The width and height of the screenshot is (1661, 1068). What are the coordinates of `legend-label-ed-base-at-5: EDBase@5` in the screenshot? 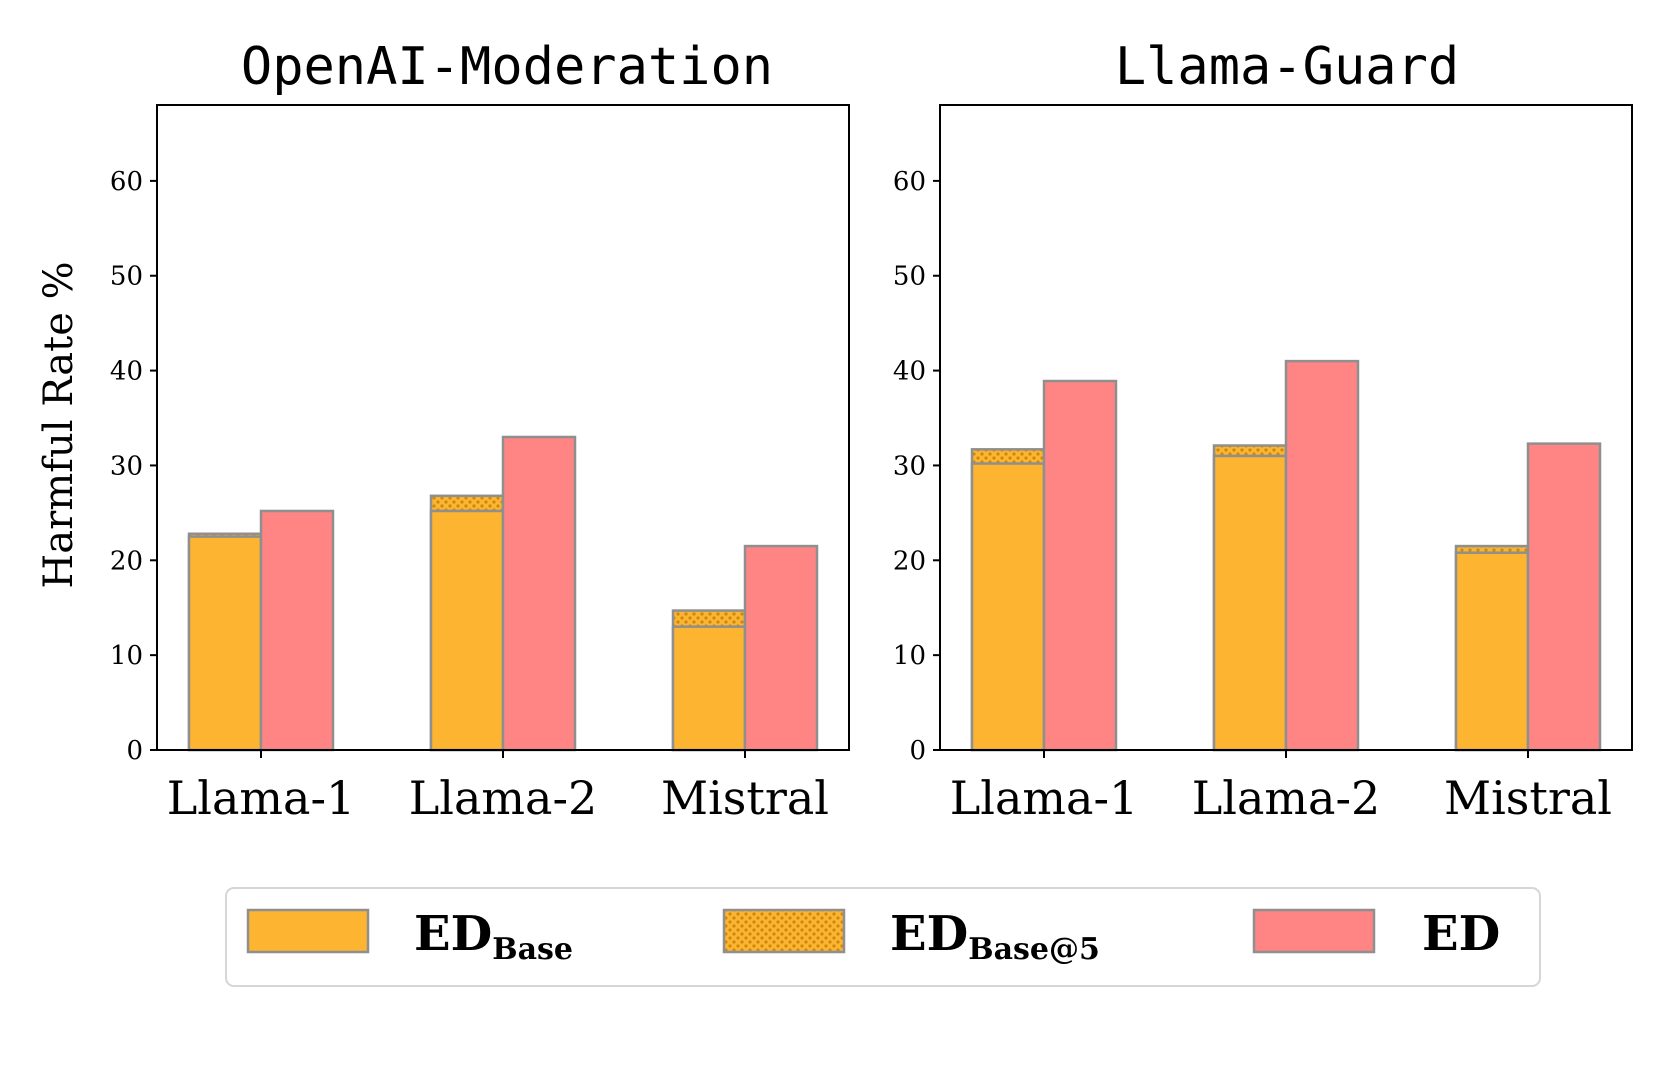 It's located at (995, 936).